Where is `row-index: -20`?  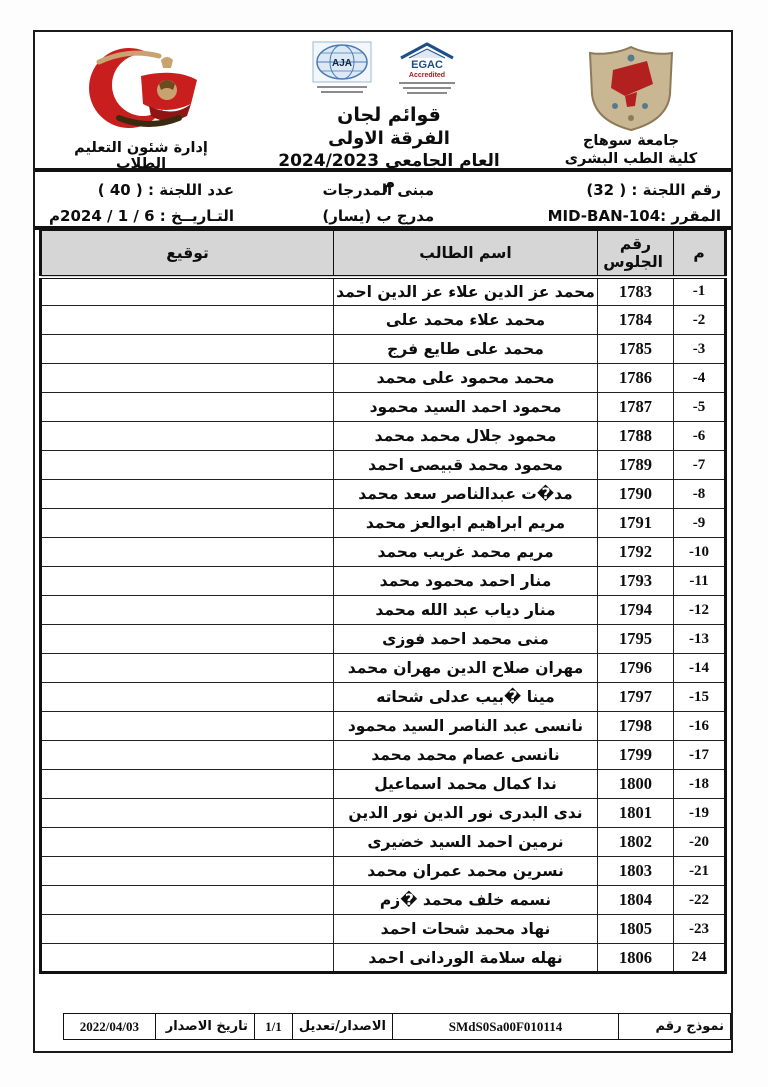 row-index: -20 is located at coordinates (699, 842).